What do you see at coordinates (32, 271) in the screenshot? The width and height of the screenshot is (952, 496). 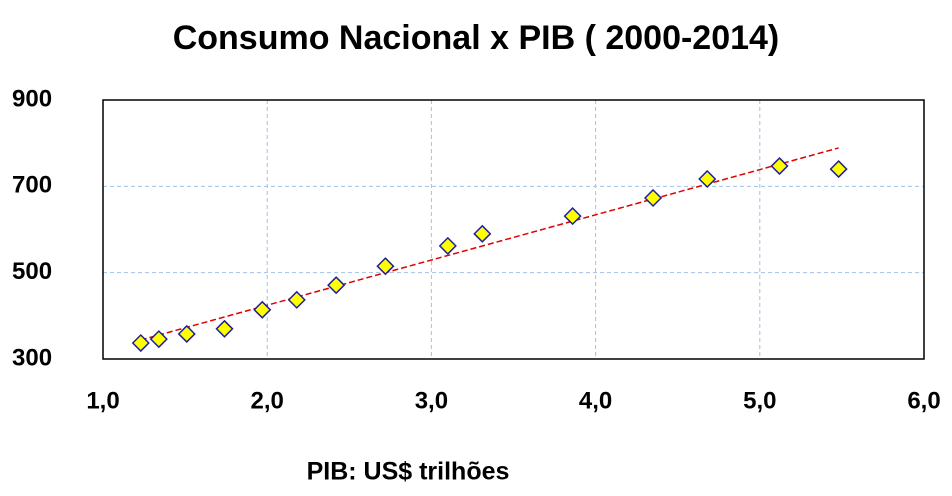 I see `y-tick-label: 500` at bounding box center [32, 271].